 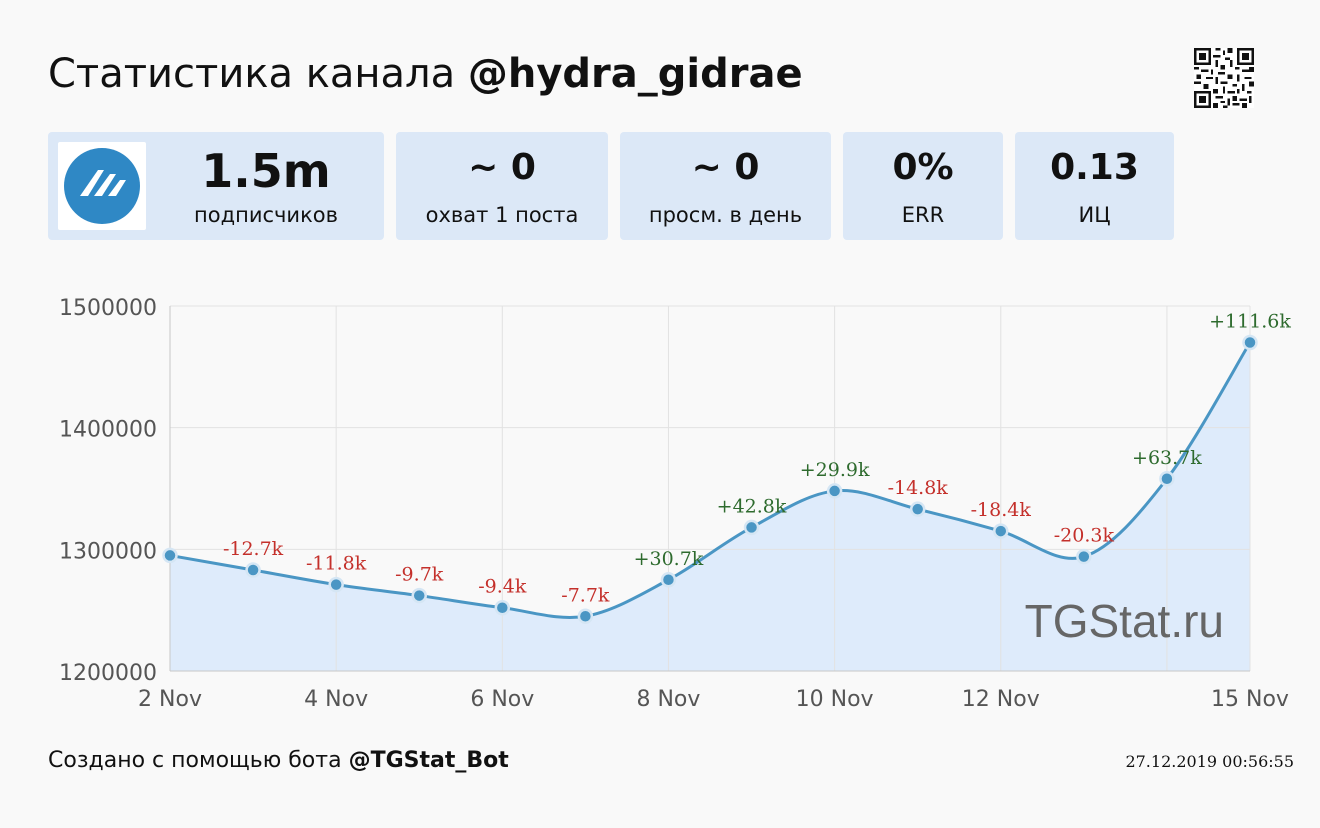 What do you see at coordinates (918, 488) in the screenshot?
I see `data-label: -14.8k` at bounding box center [918, 488].